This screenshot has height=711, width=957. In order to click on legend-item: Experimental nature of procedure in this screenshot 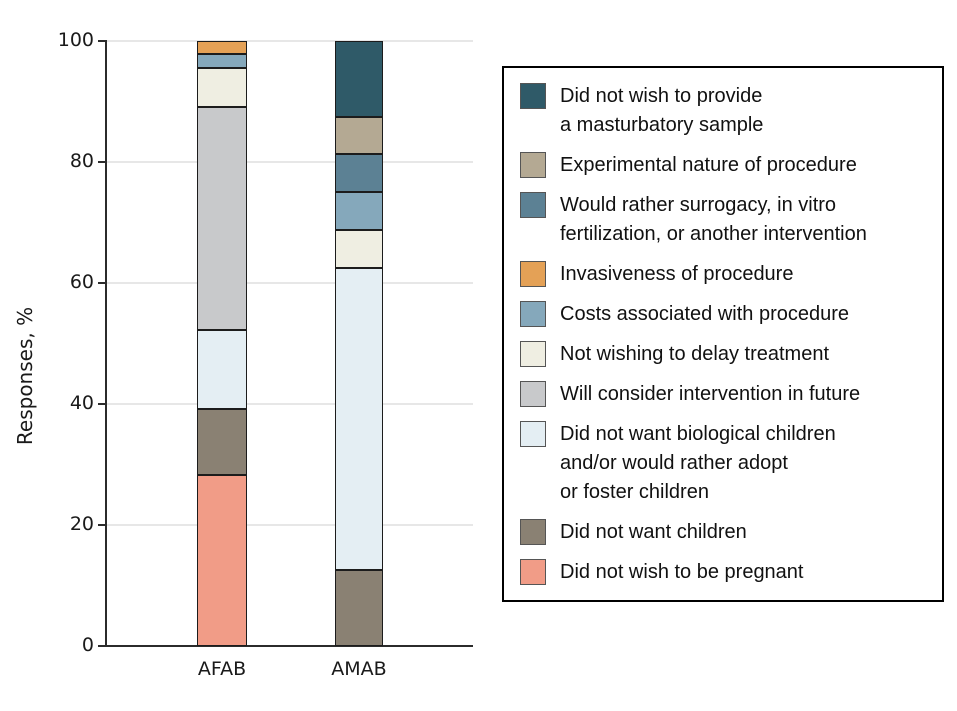, I will do `click(726, 165)`.